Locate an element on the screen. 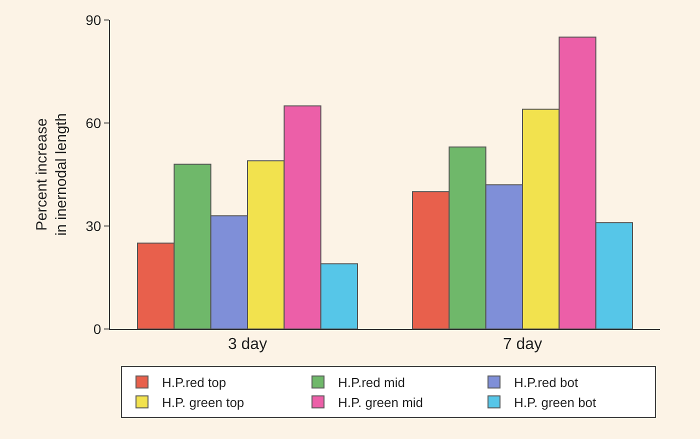 Image resolution: width=700 pixels, height=439 pixels. y-axis-title: Percent increase in inernodal length is located at coordinates (51, 174).